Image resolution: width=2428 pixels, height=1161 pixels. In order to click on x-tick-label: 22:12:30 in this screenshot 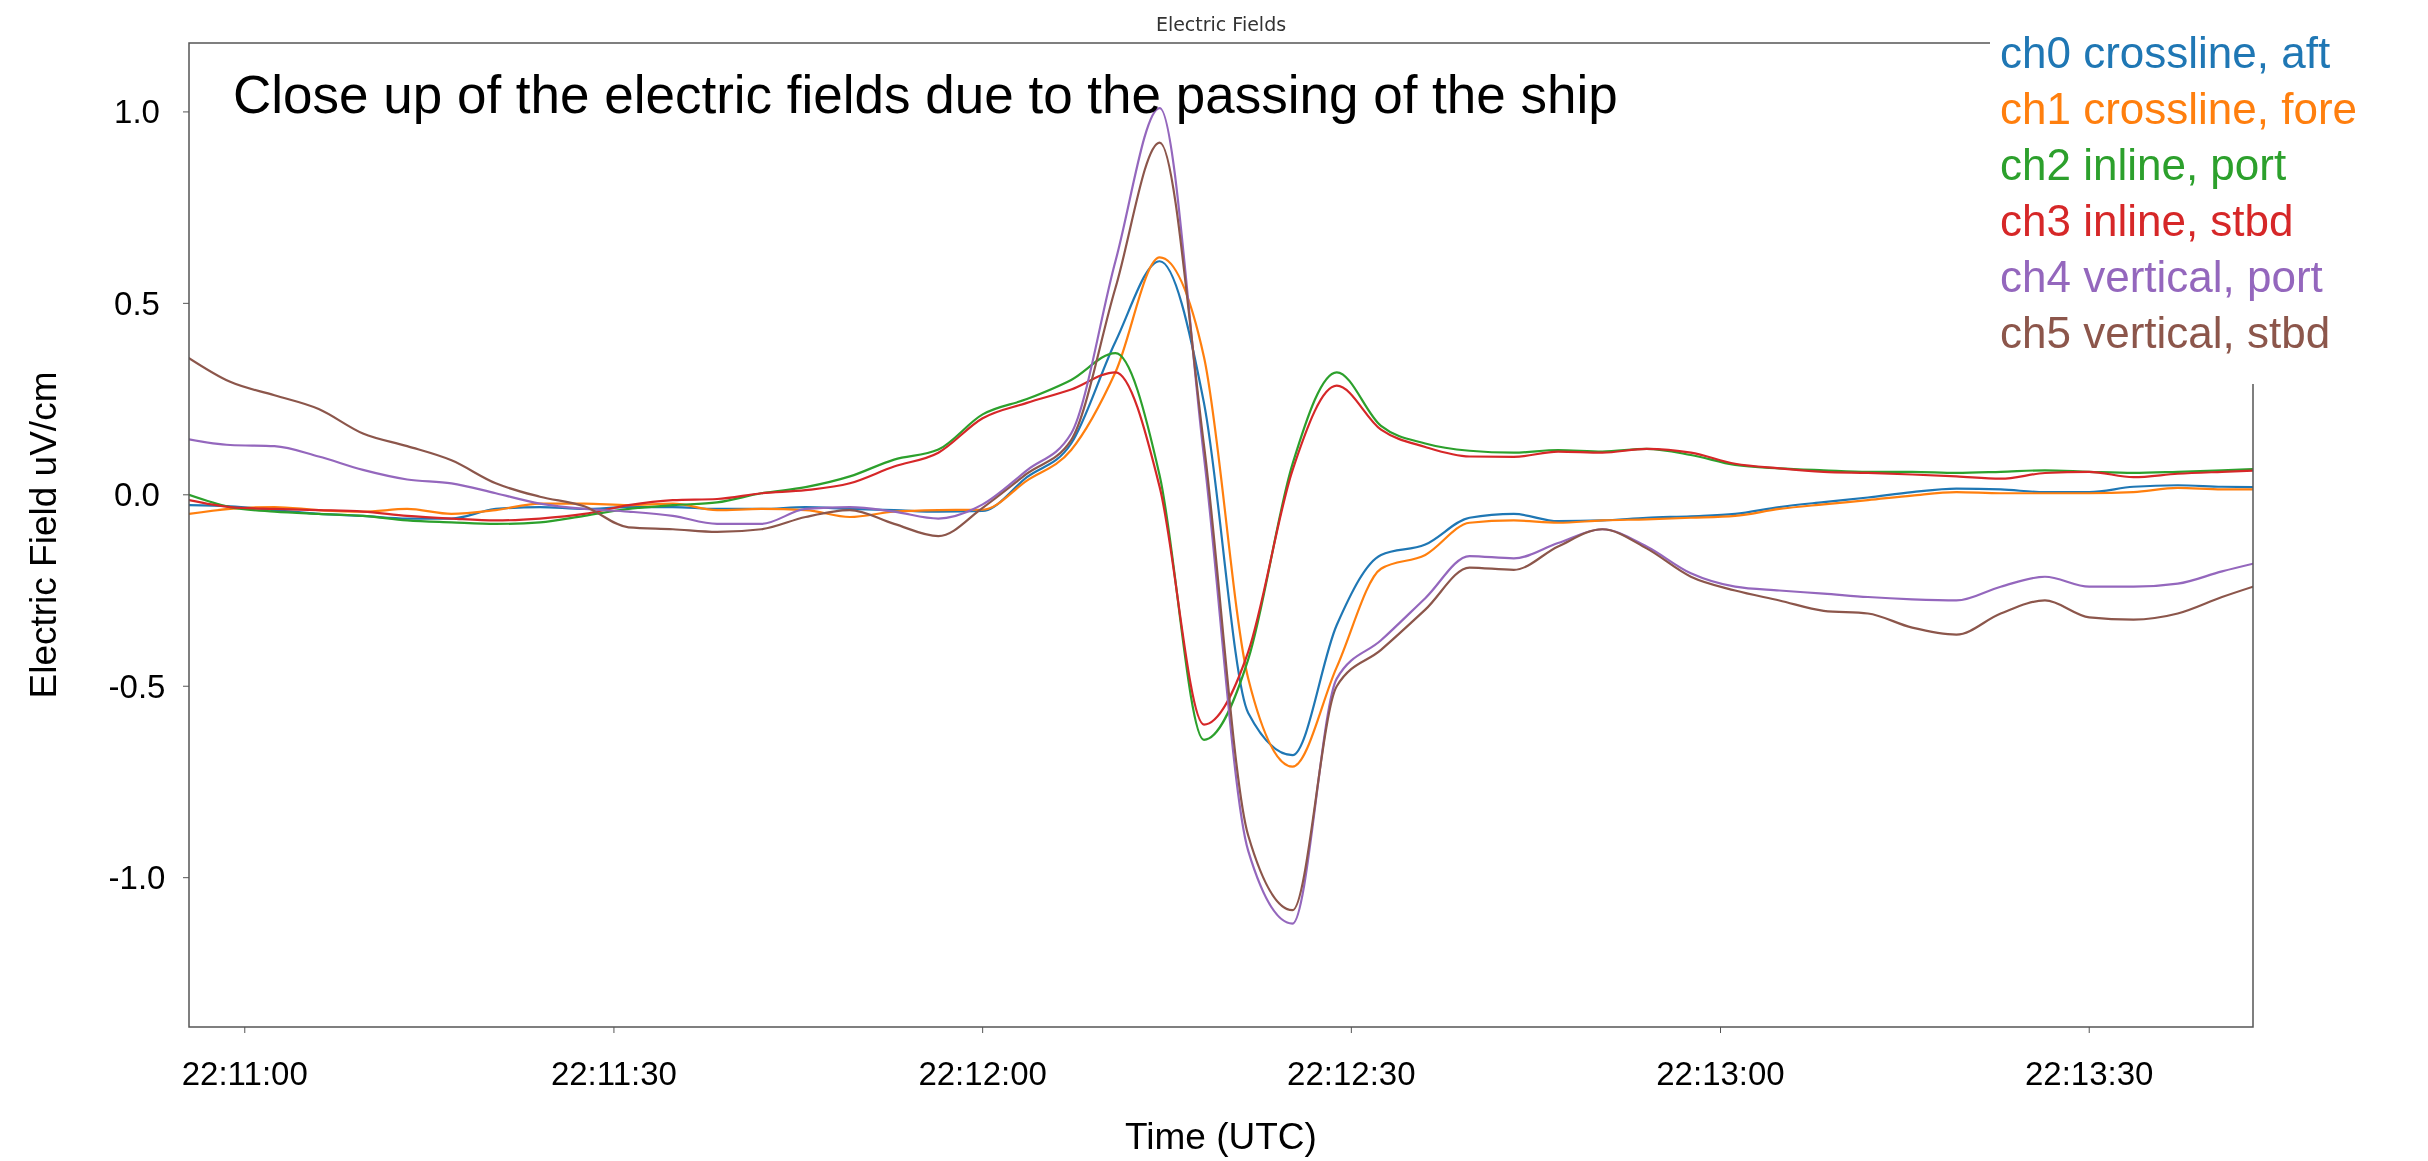, I will do `click(1351, 1073)`.